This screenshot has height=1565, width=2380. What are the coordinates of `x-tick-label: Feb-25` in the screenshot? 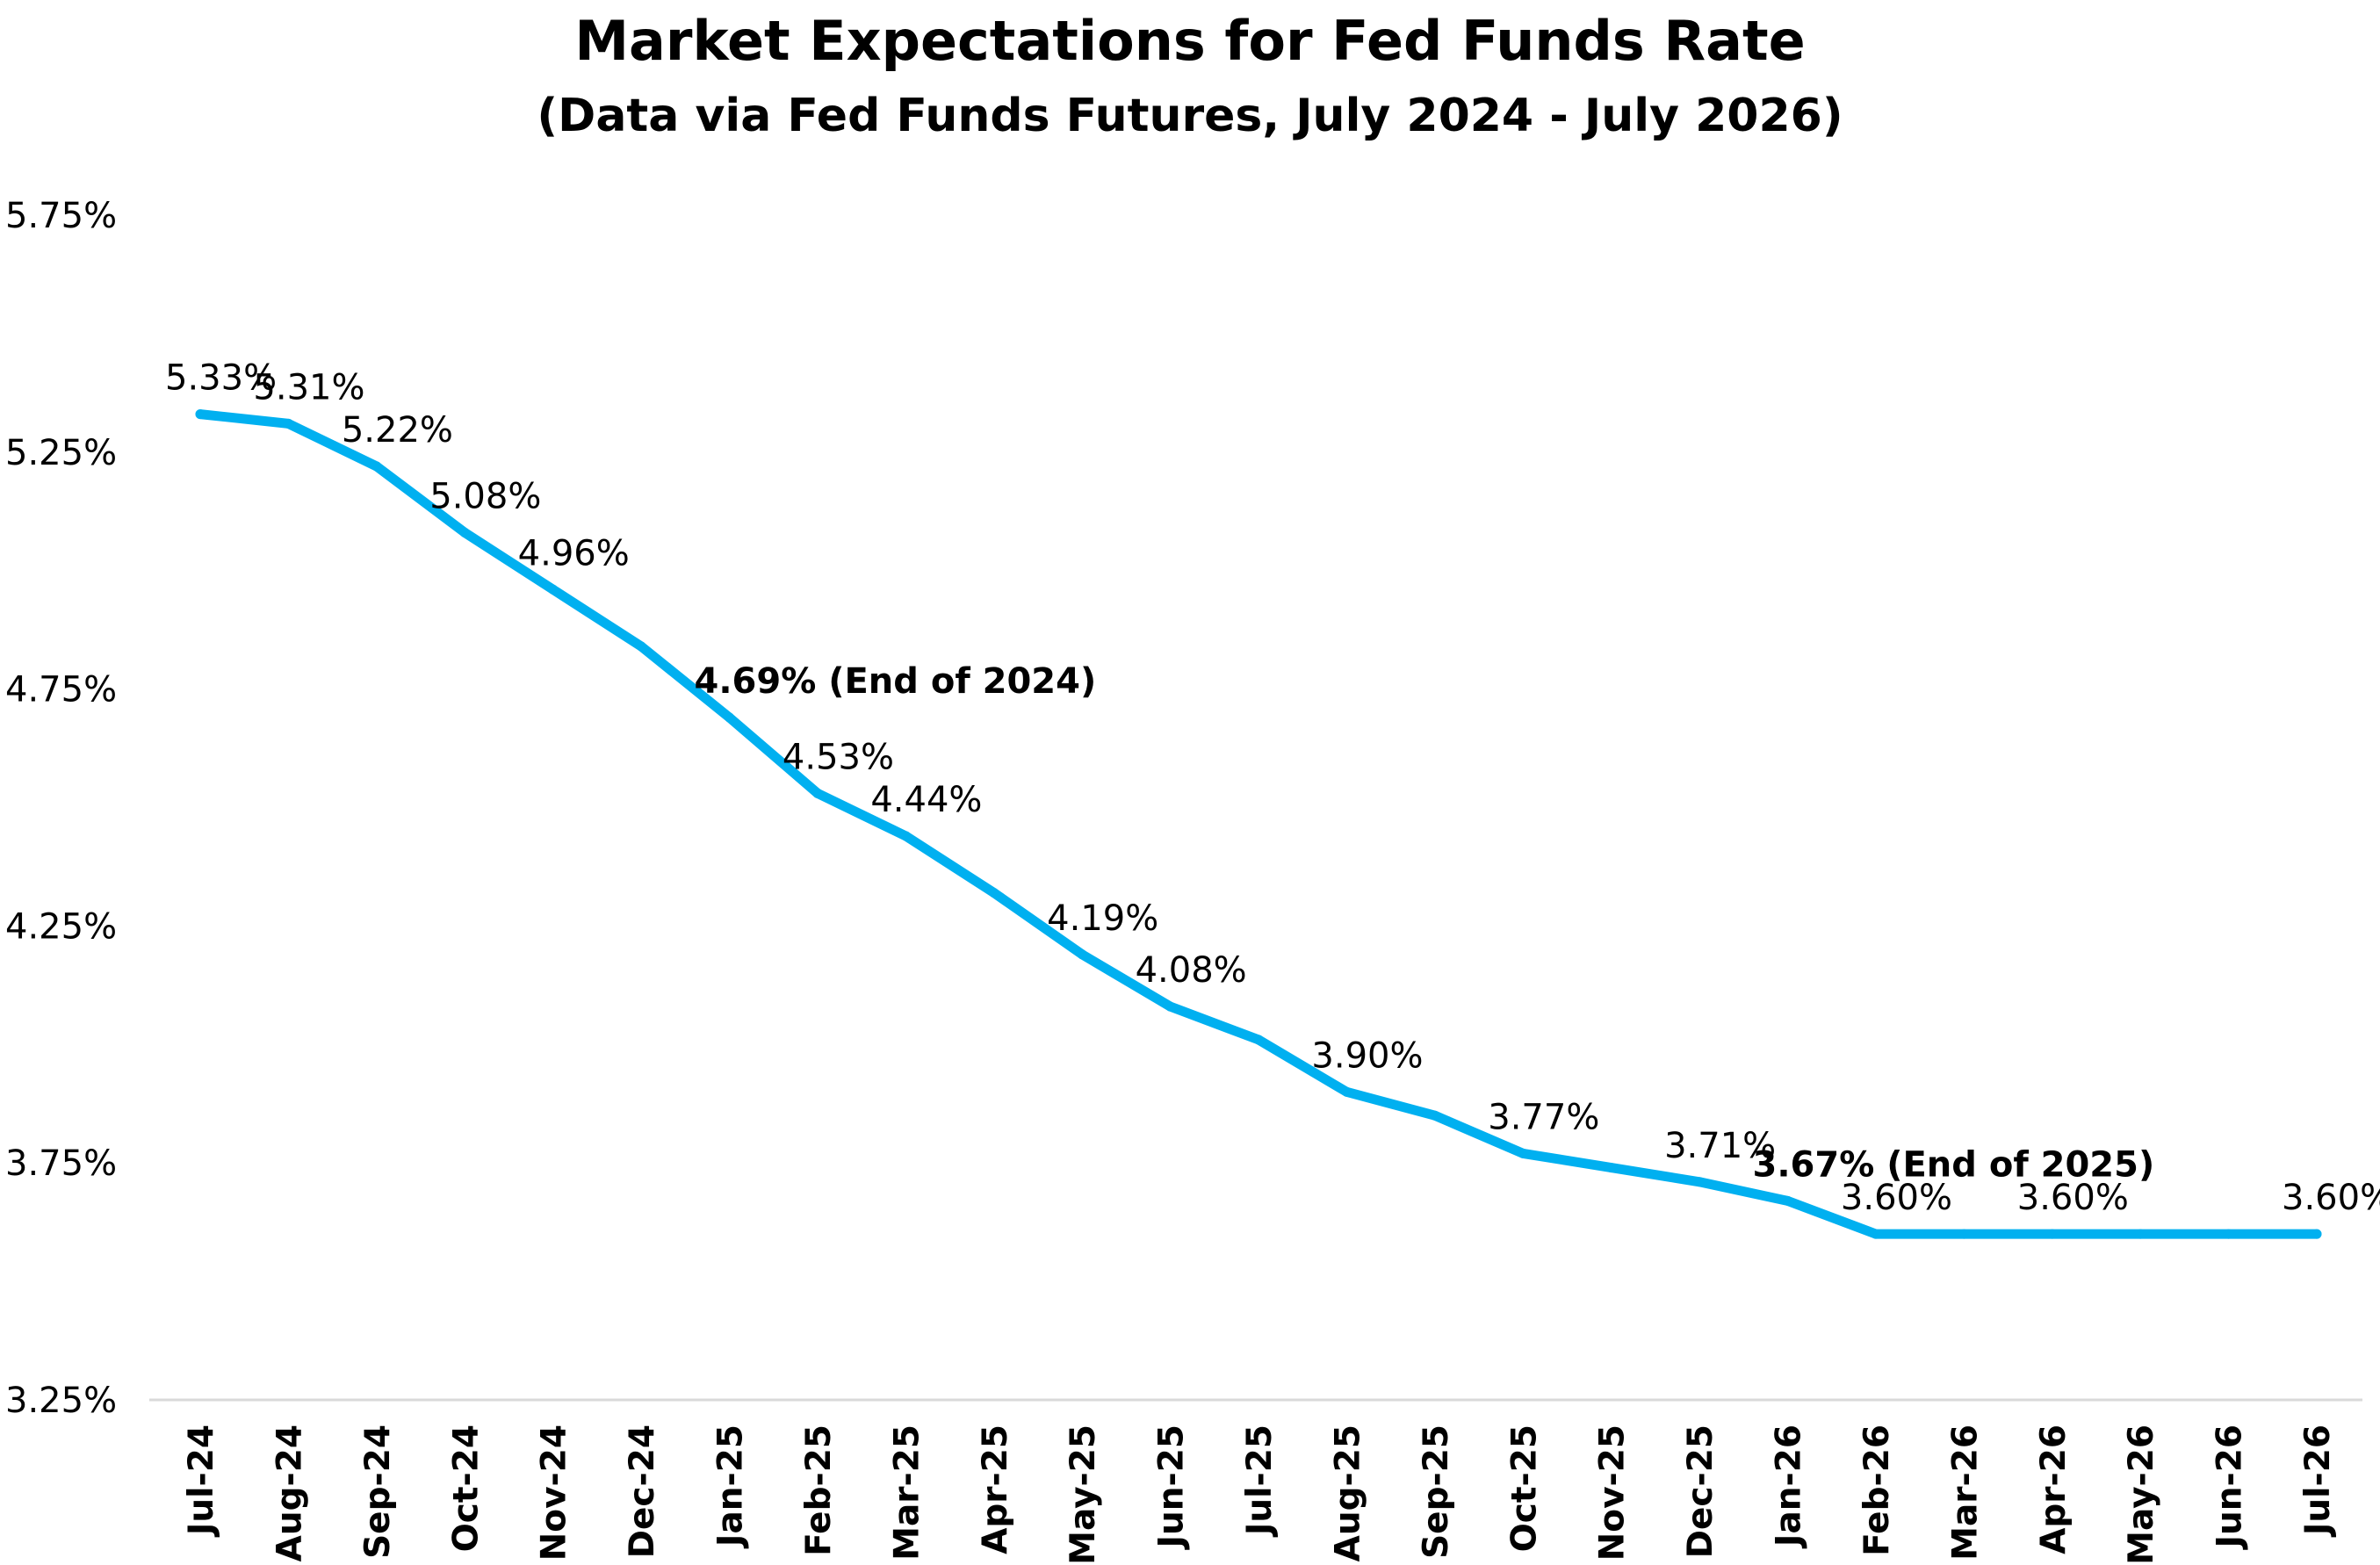 It's located at (819, 1490).